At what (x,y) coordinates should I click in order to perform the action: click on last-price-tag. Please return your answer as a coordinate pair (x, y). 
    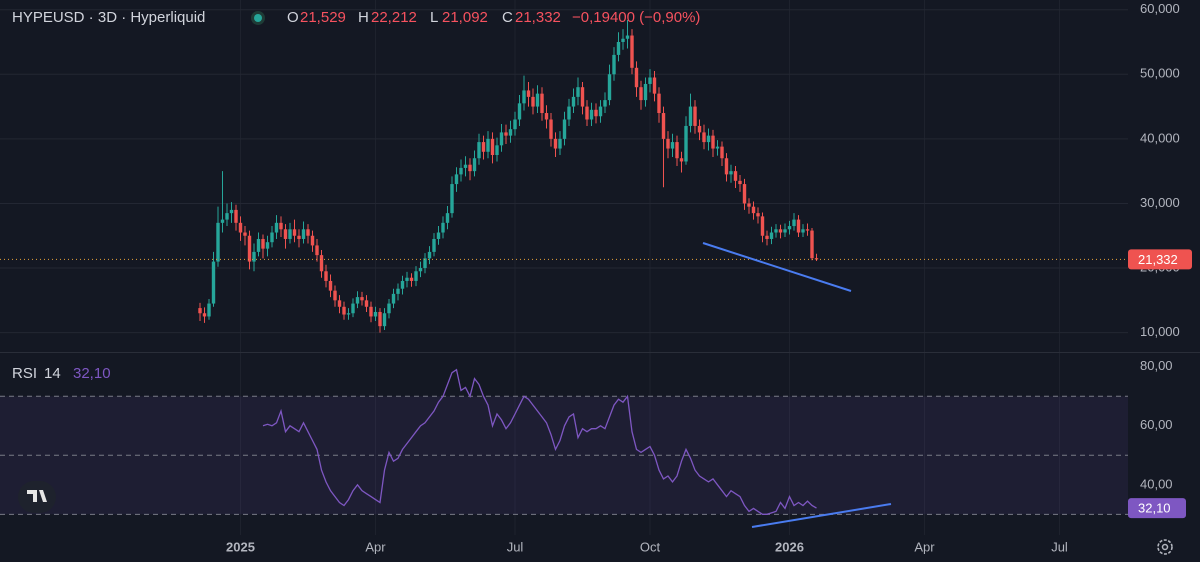
    Looking at the image, I should click on (1160, 259).